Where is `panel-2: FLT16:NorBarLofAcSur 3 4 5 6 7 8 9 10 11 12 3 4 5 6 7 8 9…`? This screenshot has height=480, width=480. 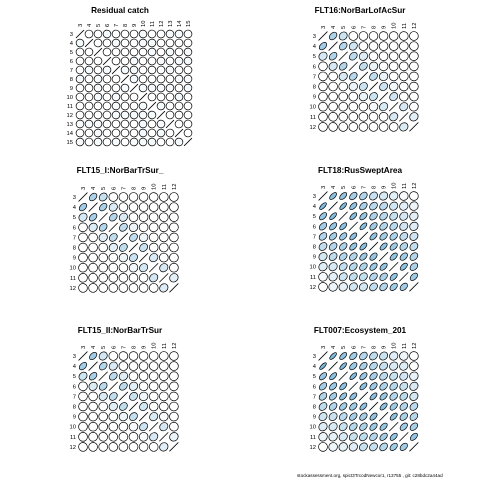 panel-2: FLT16:NorBarLofAcSur 3 4 5 6 7 8 9 10 11 12 3 4 5 6 7 8 9… is located at coordinates (364, 69).